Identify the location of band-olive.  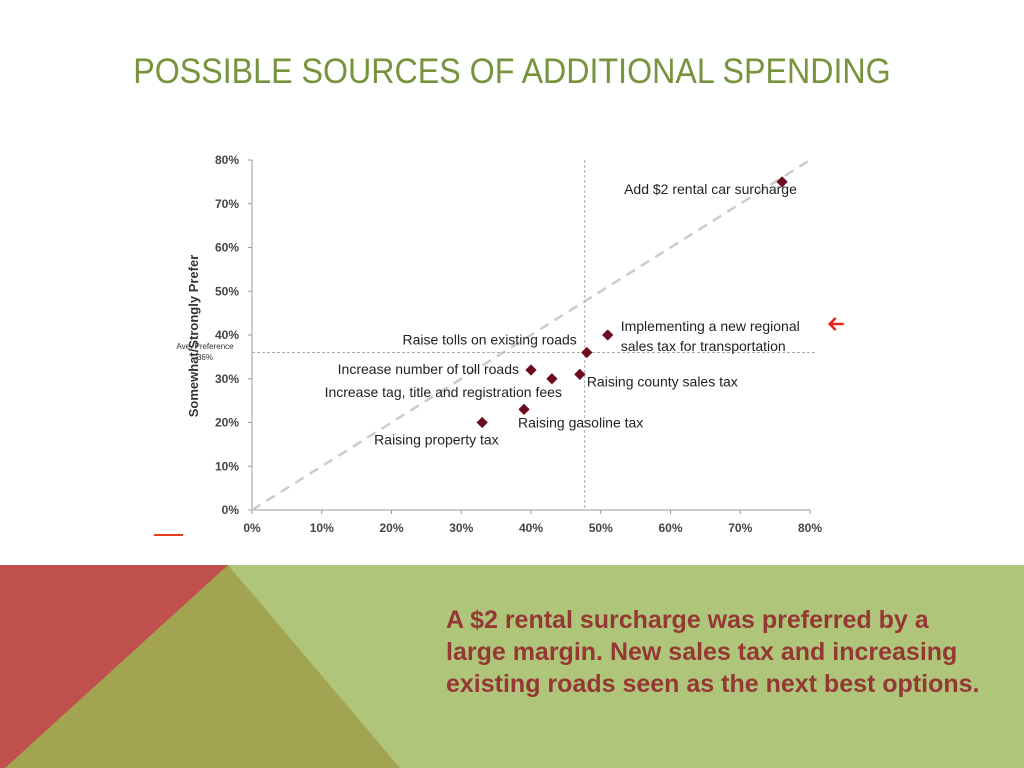
(200, 666).